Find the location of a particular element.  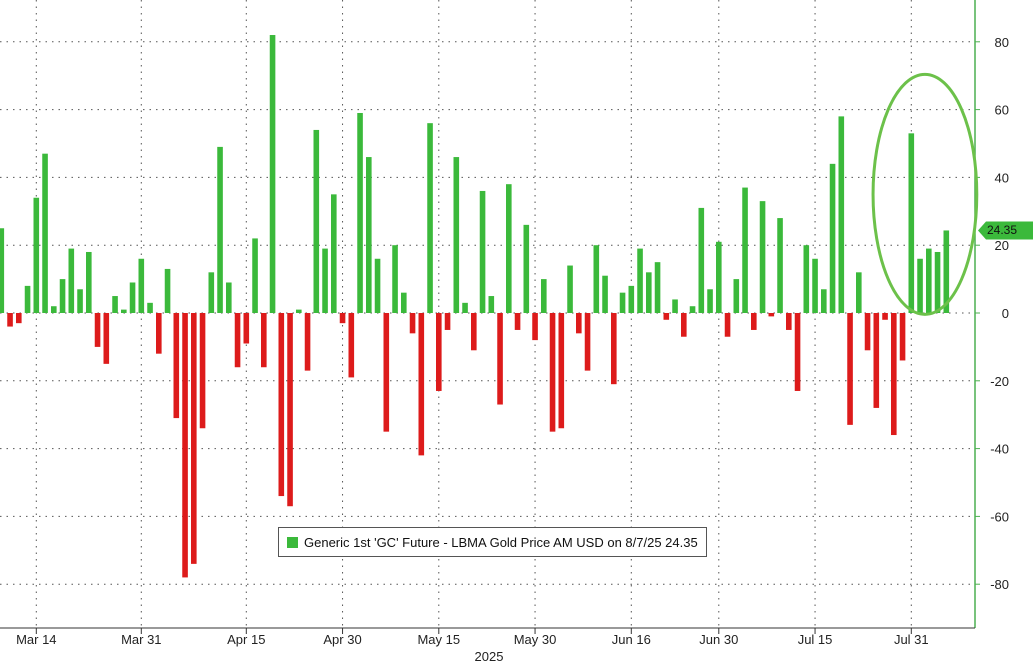

x-tick-label: May 15 is located at coordinates (438, 639).